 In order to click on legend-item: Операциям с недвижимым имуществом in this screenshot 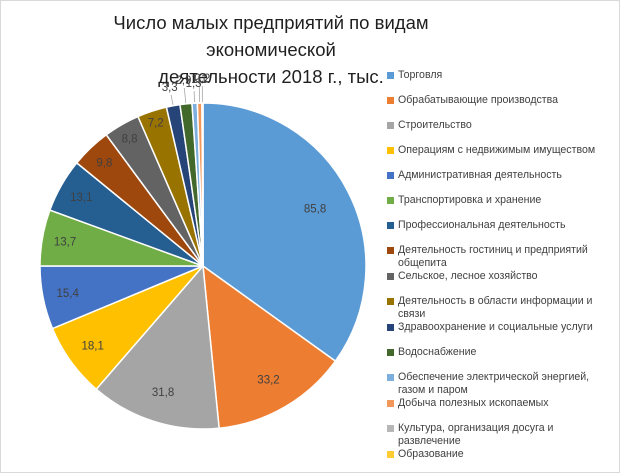, I will do `click(501, 156)`.